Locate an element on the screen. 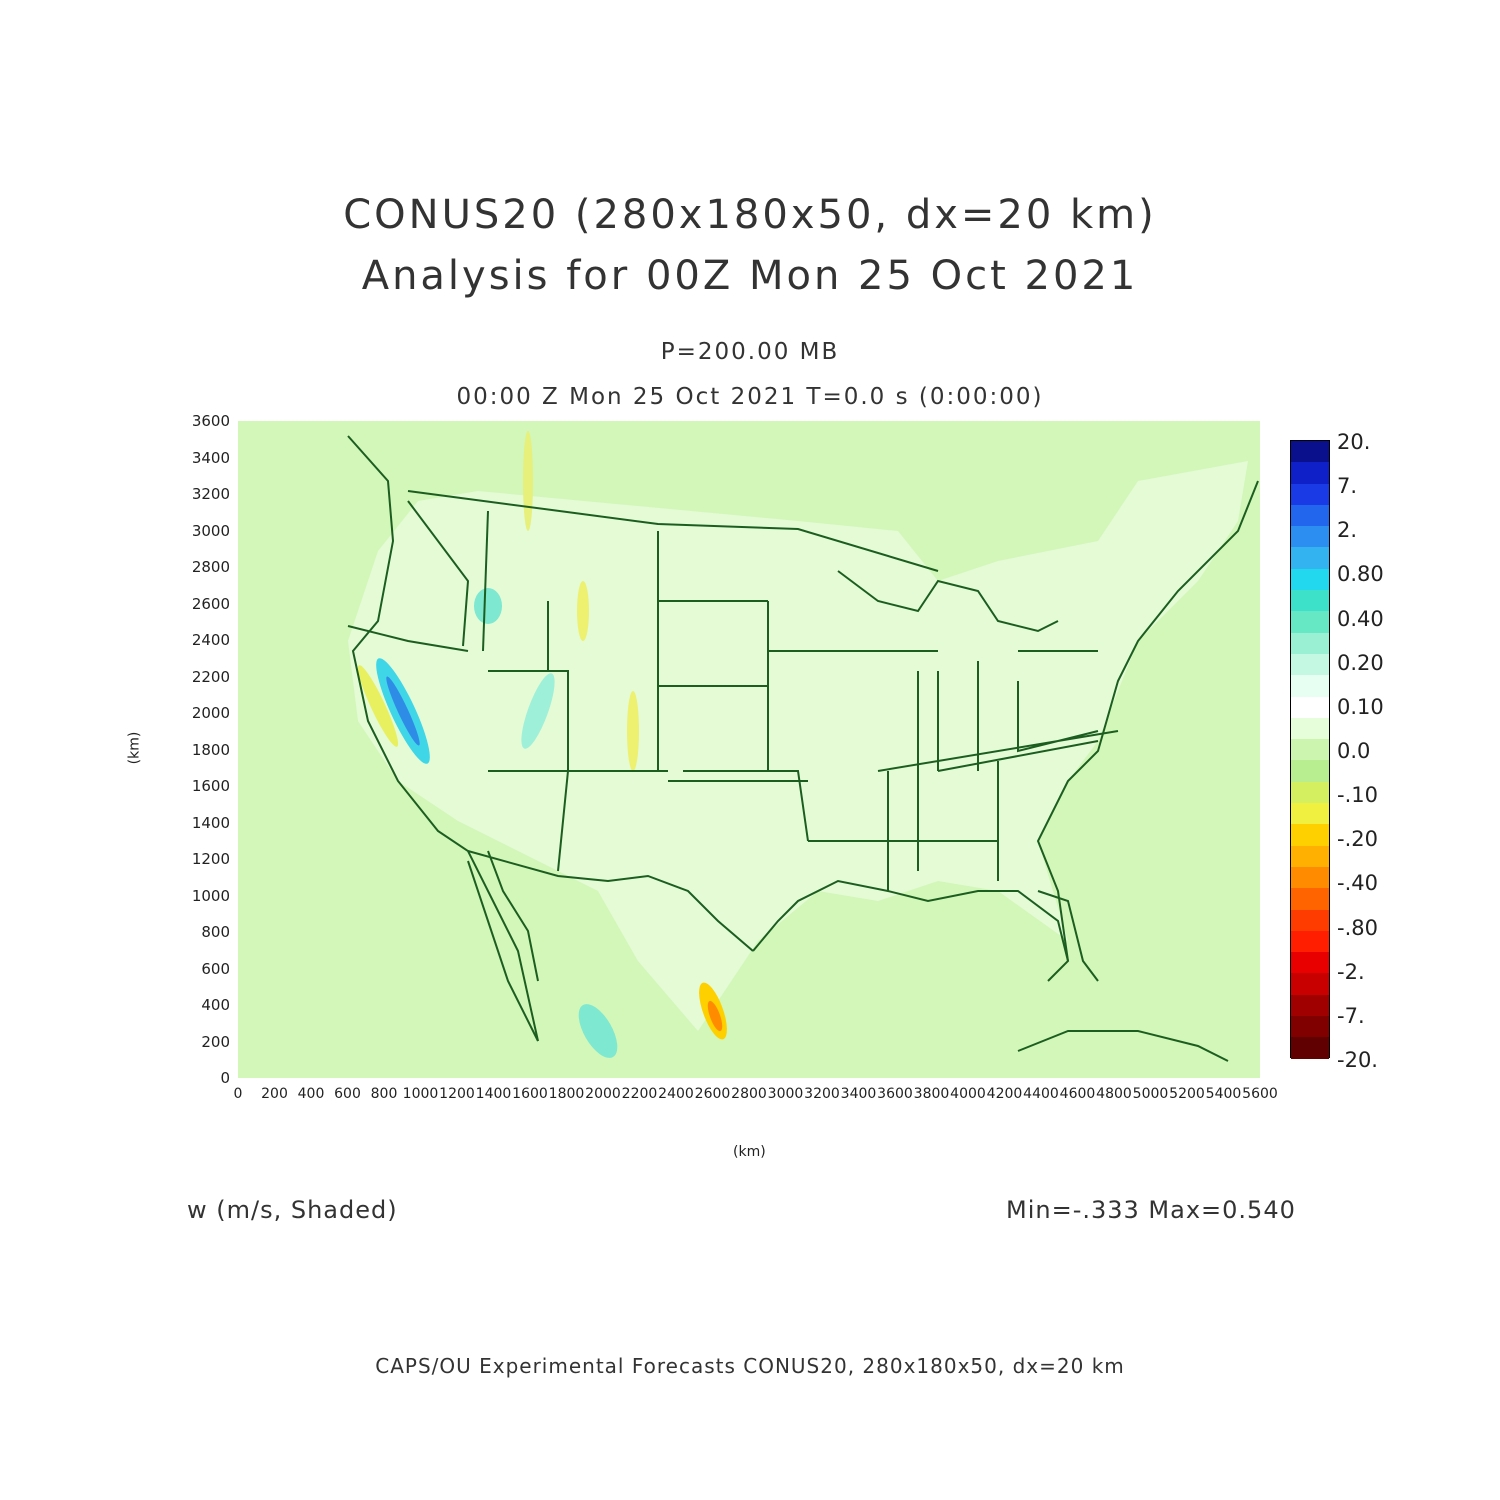  y-tick-label: 3600 is located at coordinates (210, 421).